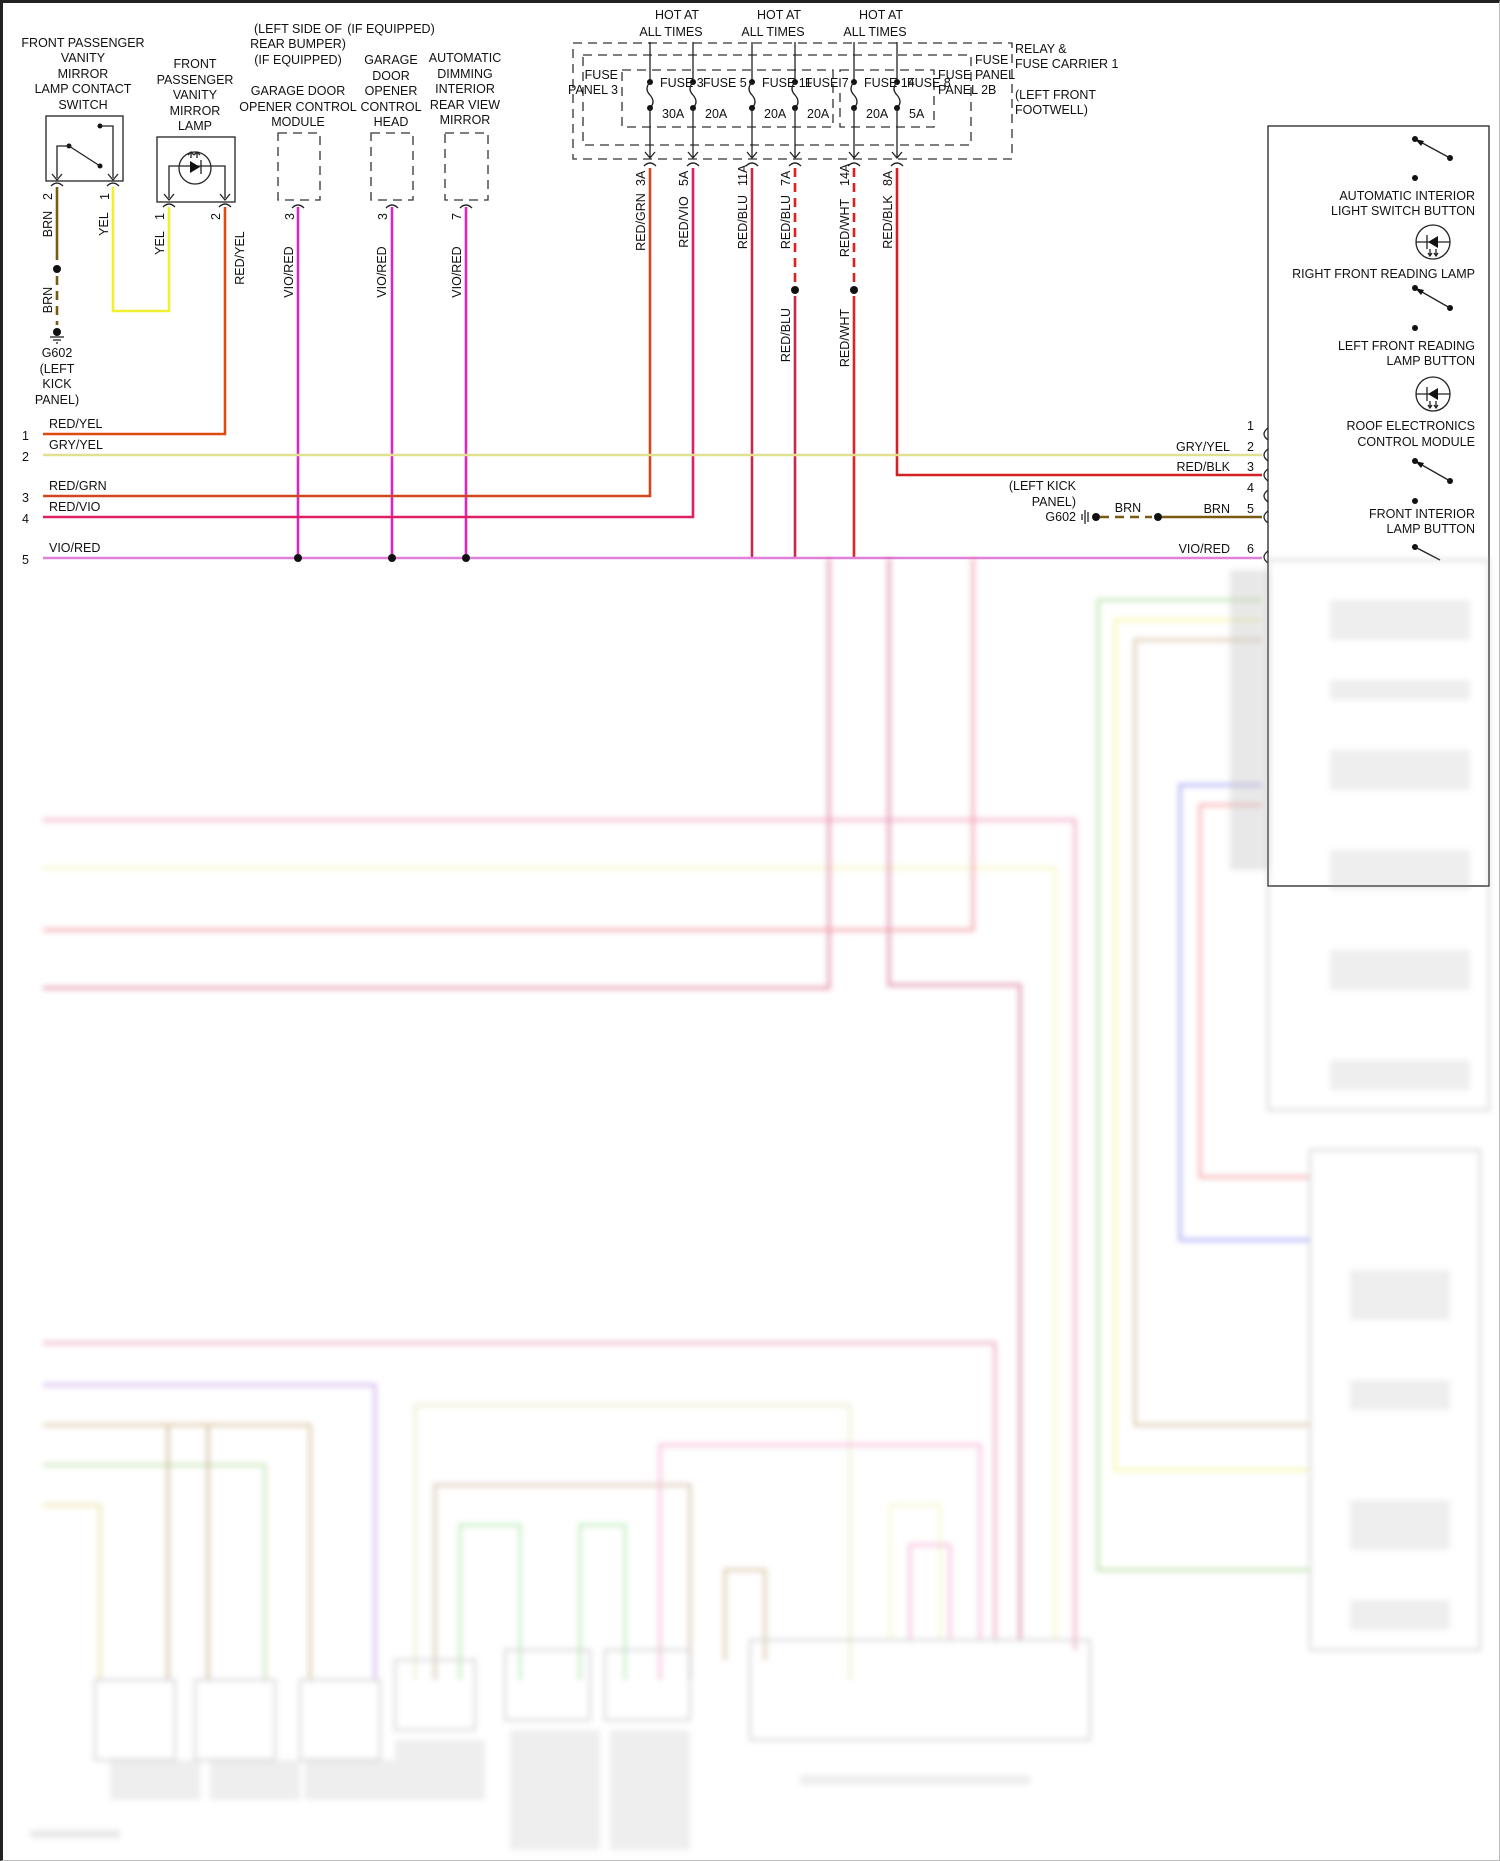  I want to click on fuse-name: FUSE 7, so click(827, 83).